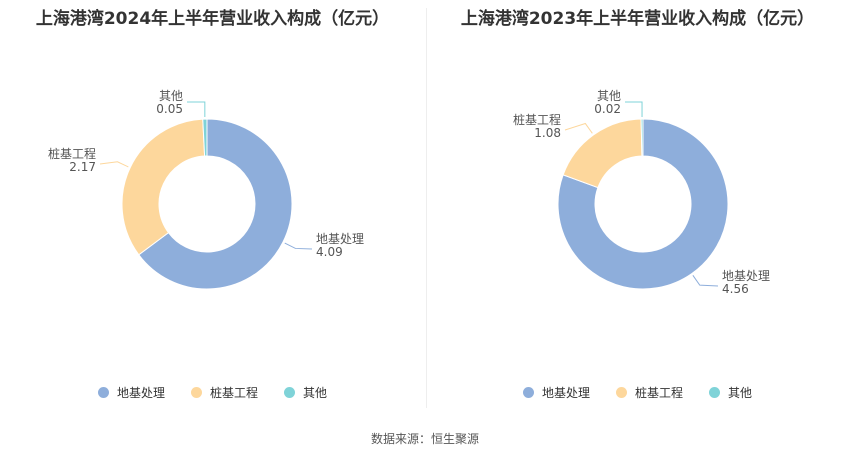 The image size is (850, 459). Describe the element at coordinates (424, 439) in the screenshot. I see `data-source-footer: 数据来源：恒生聚源` at that location.